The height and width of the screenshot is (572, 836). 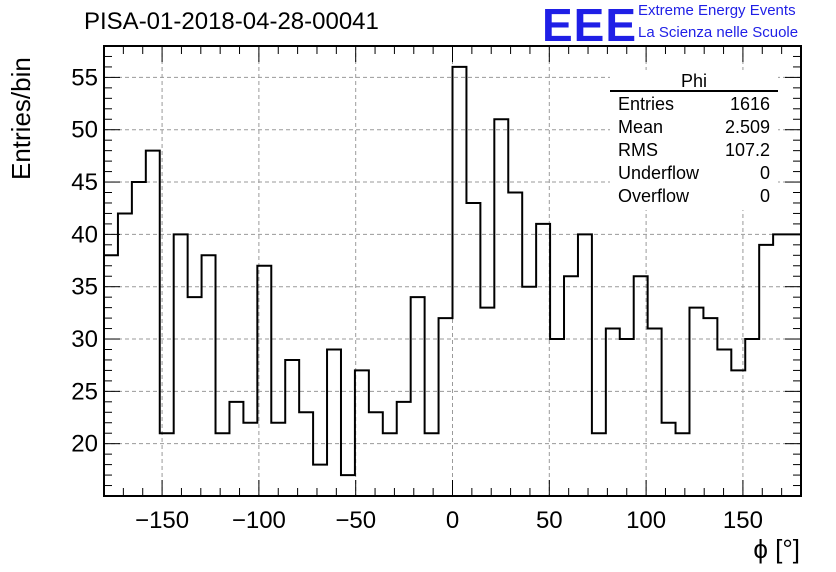 What do you see at coordinates (750, 104) in the screenshot?
I see `stats-row-value: 1616` at bounding box center [750, 104].